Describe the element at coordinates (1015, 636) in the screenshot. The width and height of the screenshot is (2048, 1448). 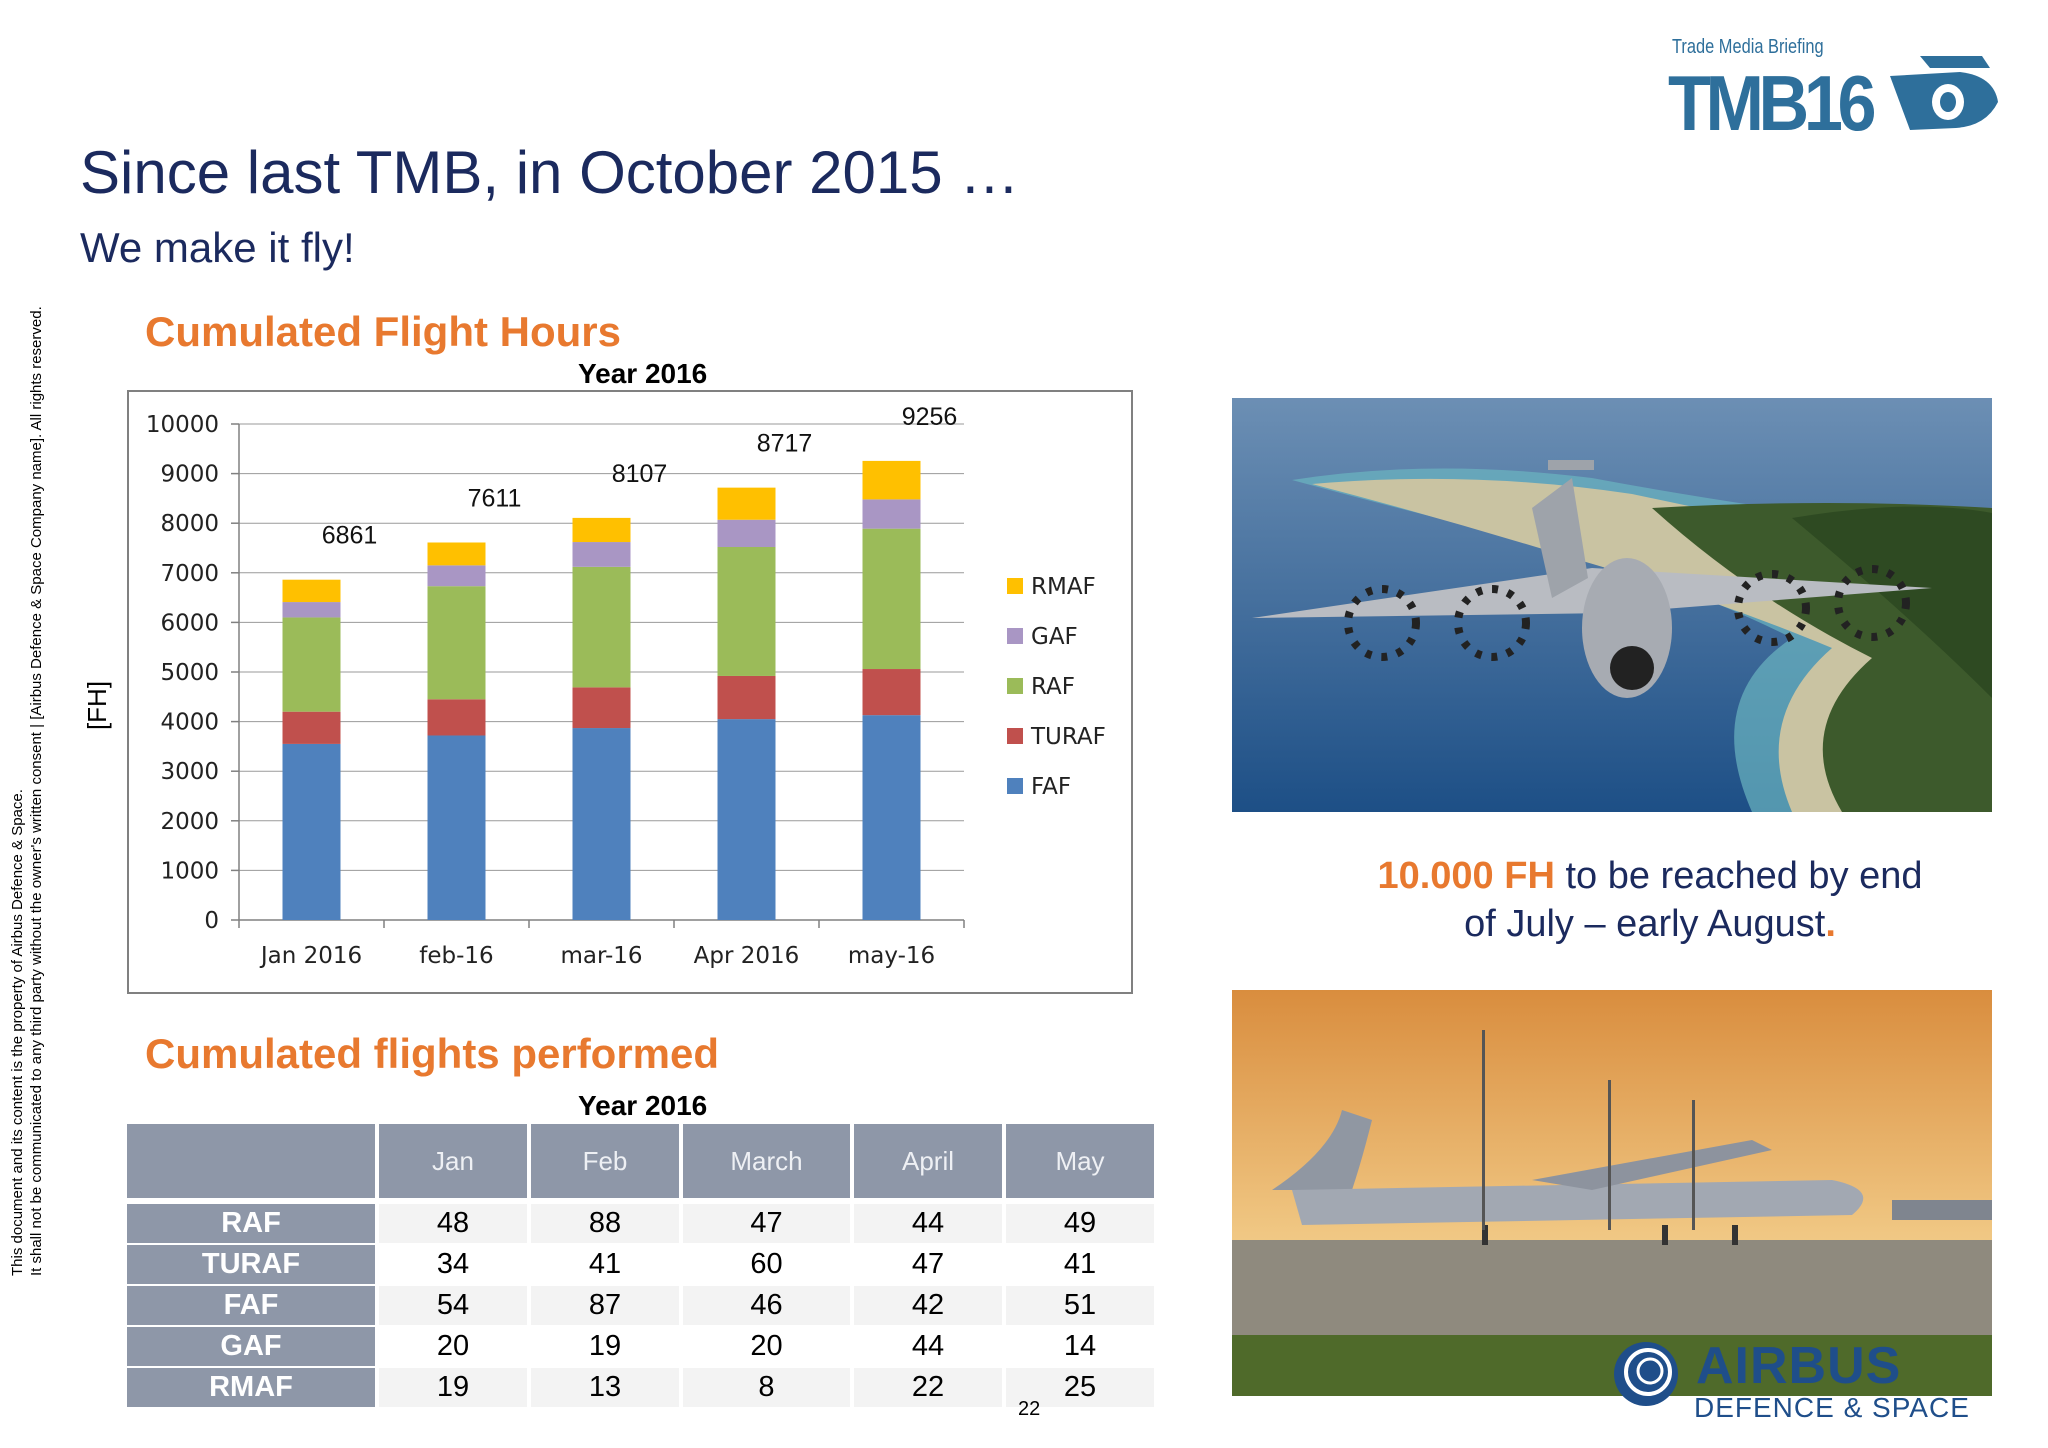
I see `legend-swatch-gaf` at that location.